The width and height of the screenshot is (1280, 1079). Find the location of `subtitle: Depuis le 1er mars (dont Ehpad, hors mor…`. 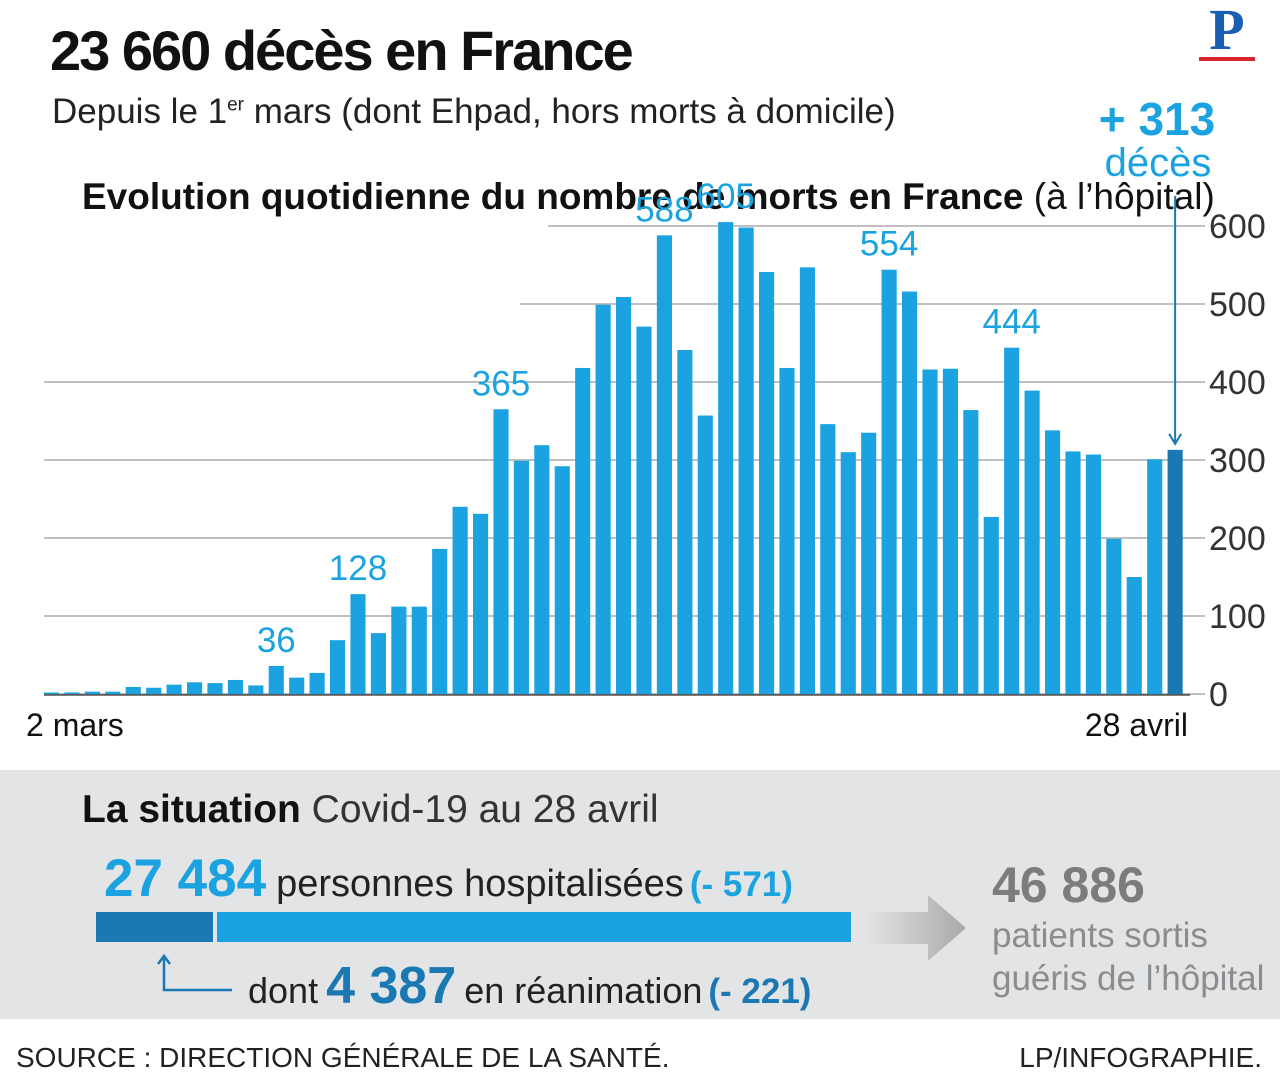

subtitle: Depuis le 1er mars (dont Ehpad, hors mor… is located at coordinates (474, 112).